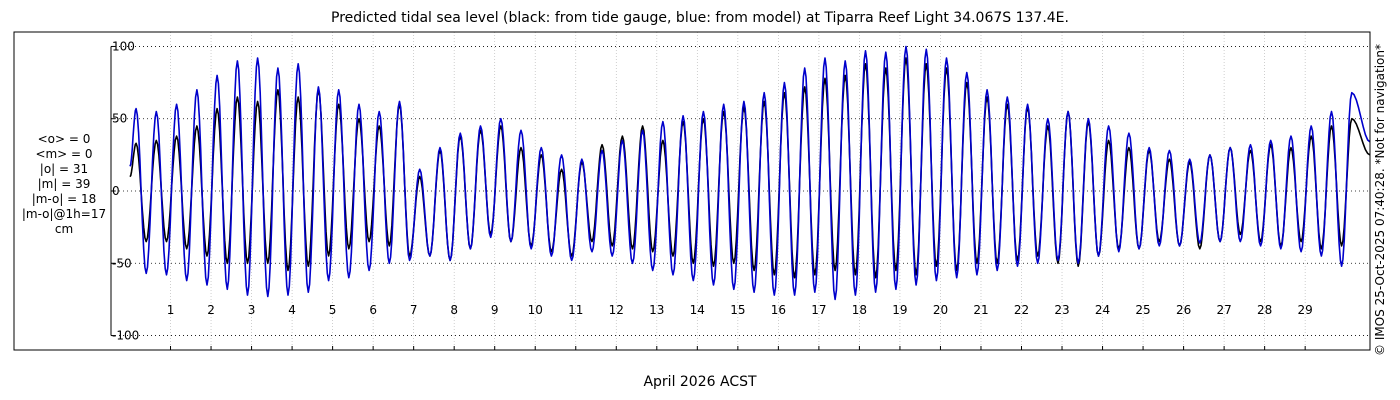  Describe the element at coordinates (64, 169) in the screenshot. I see `stat-abs-observed: |o| = 31` at that location.